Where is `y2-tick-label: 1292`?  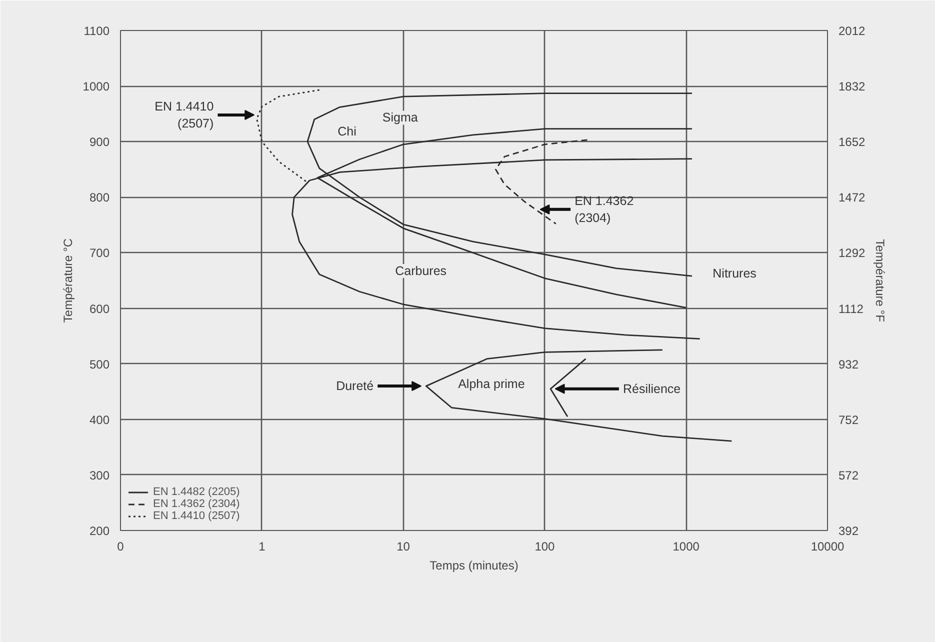
y2-tick-label: 1292 is located at coordinates (852, 253).